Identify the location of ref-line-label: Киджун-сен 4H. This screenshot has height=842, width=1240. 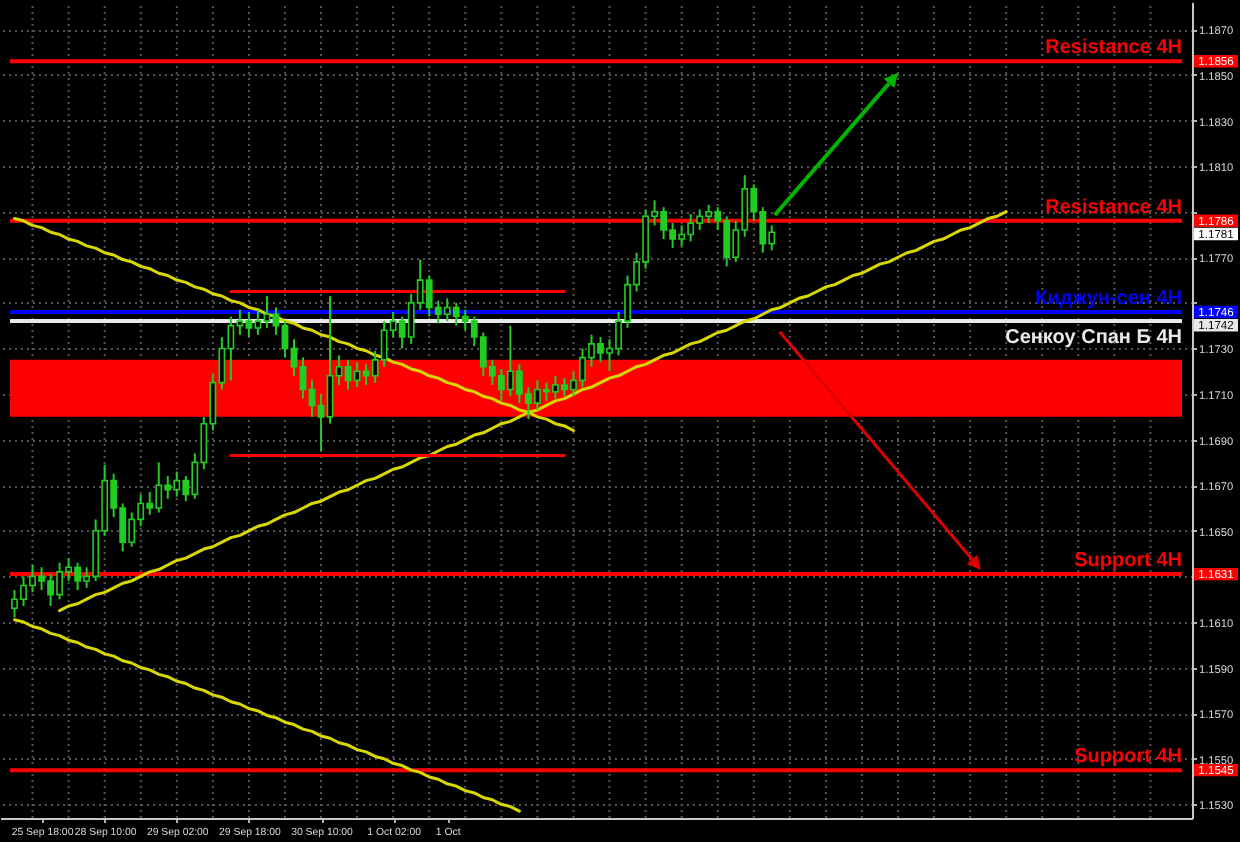
(1108, 298).